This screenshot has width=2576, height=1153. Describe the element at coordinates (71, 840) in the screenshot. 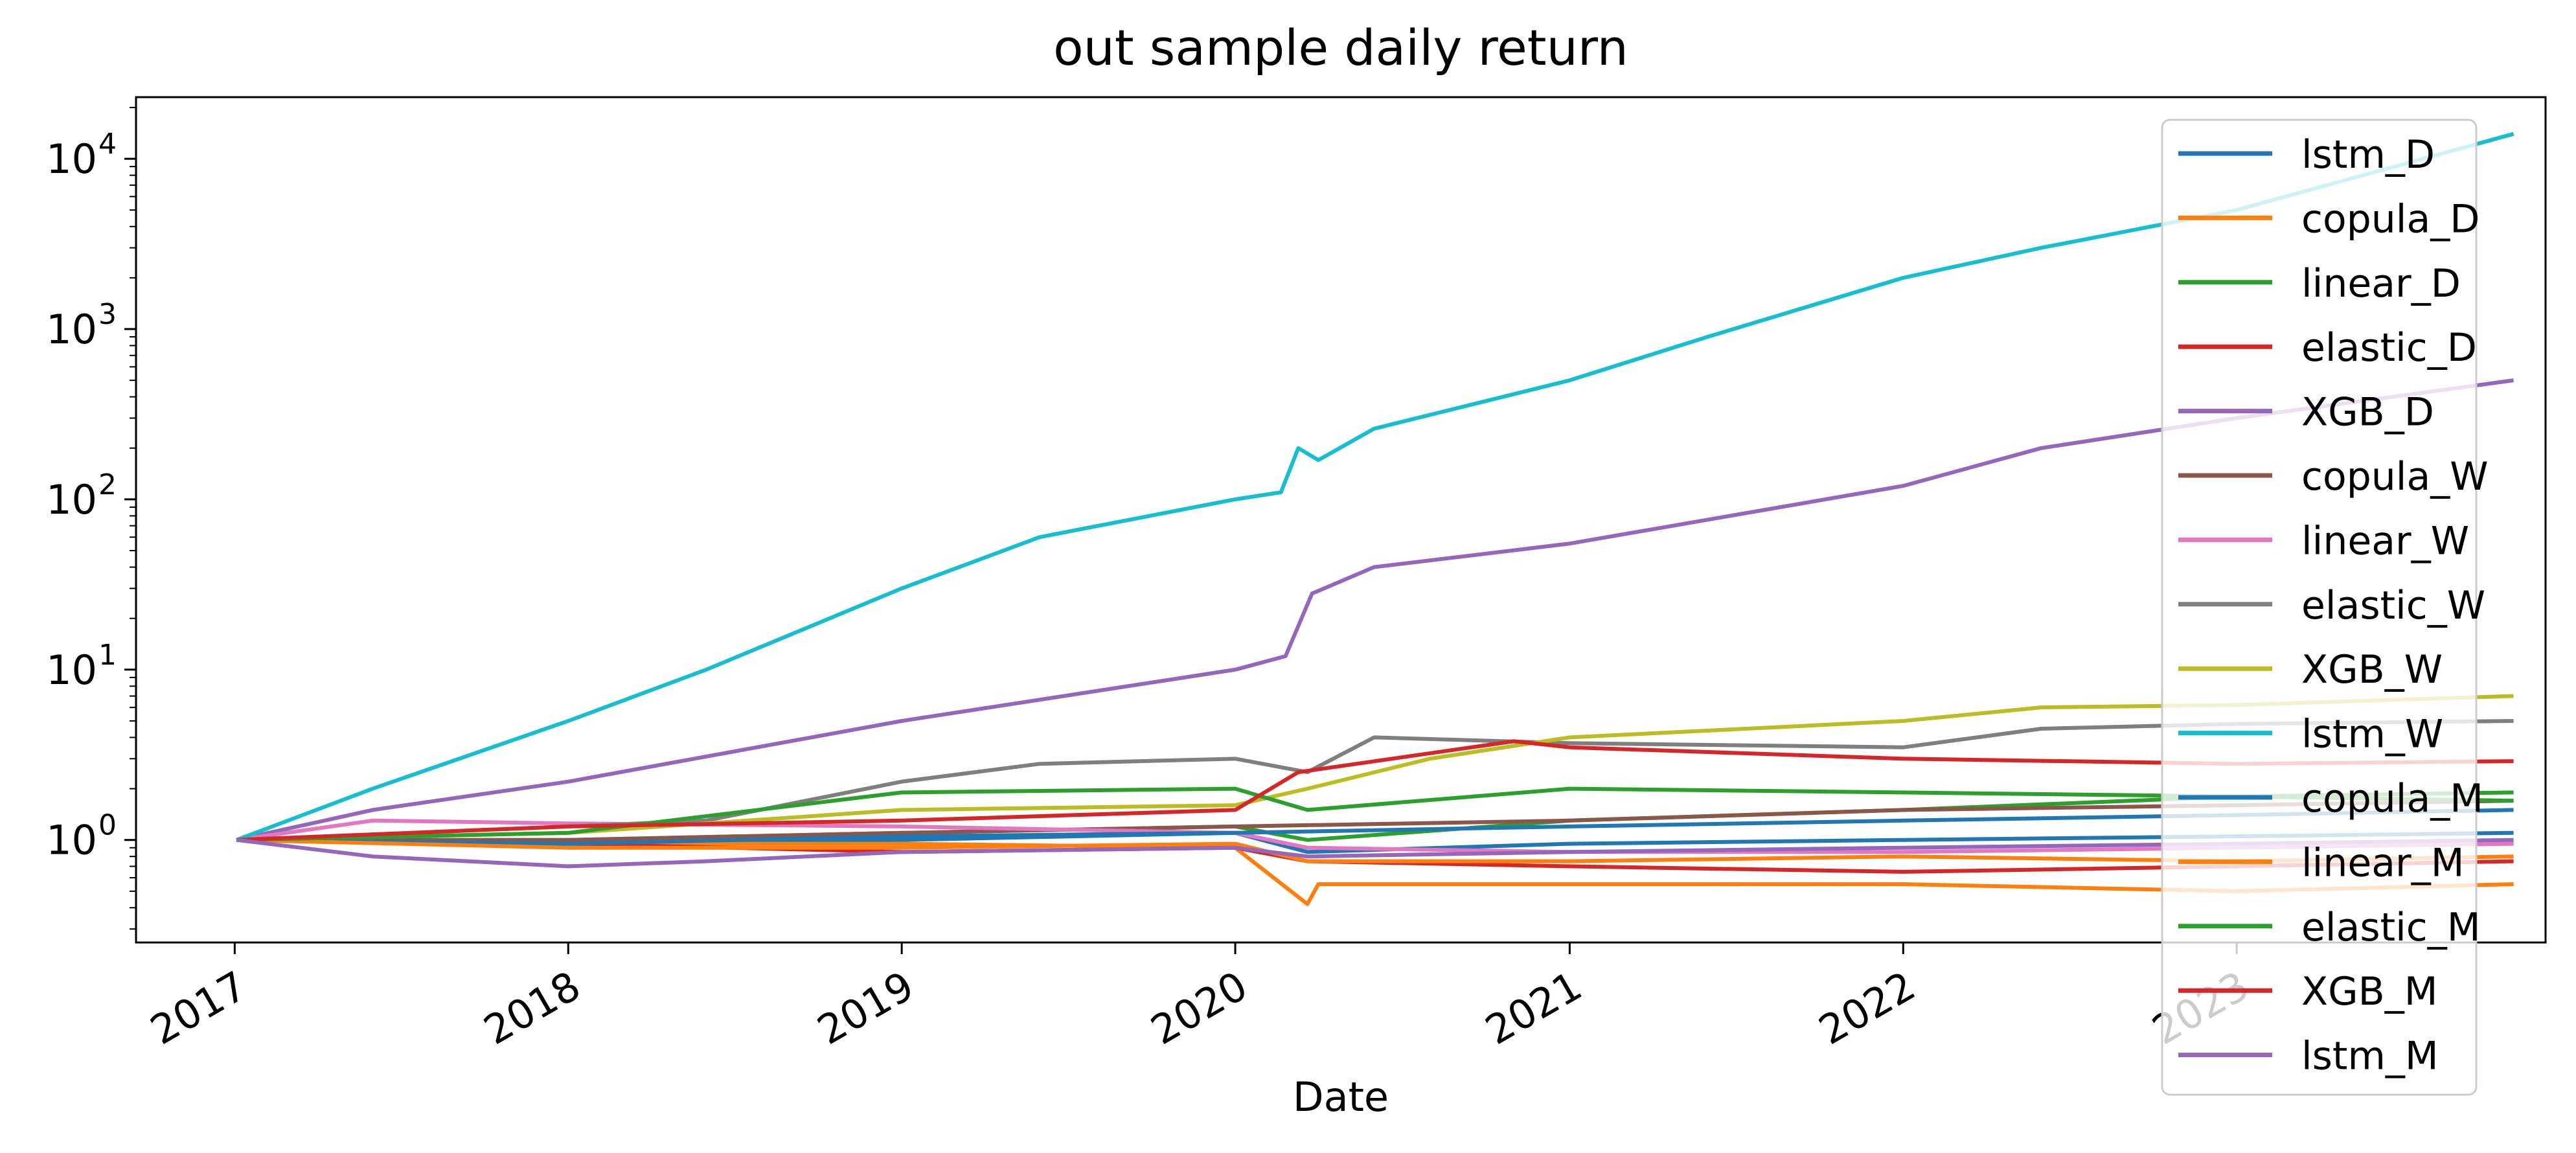

I see `y-tick-label-1: 10` at that location.